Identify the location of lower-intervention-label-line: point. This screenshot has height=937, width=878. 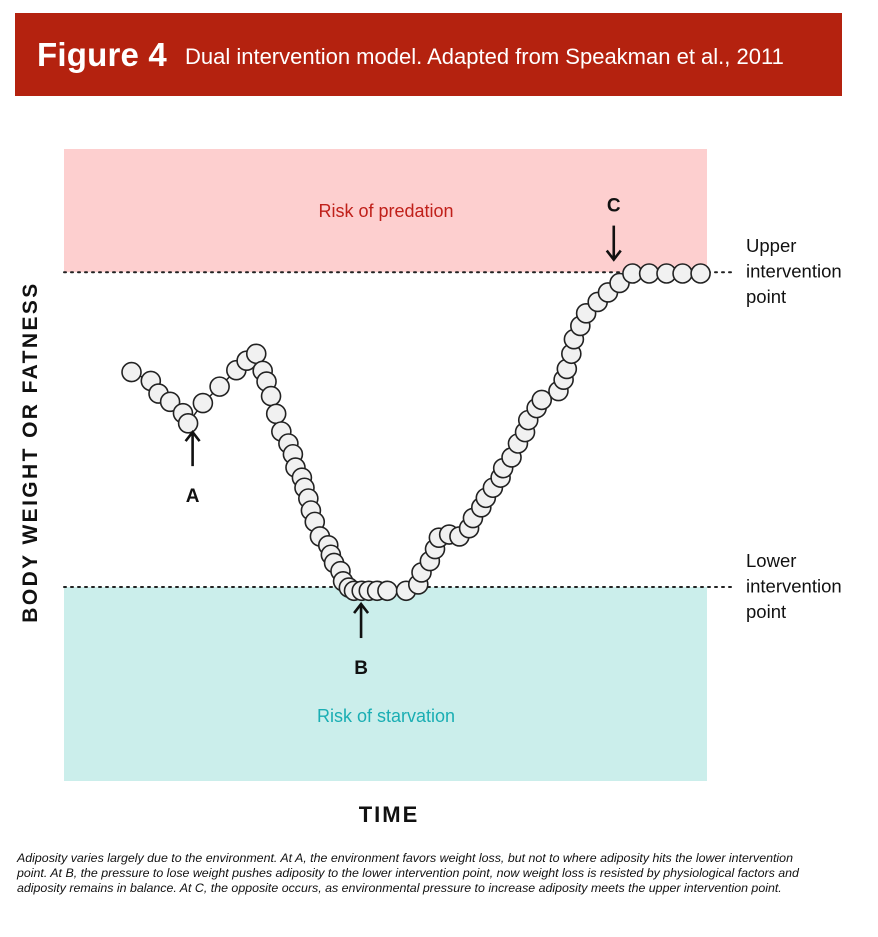
(766, 611).